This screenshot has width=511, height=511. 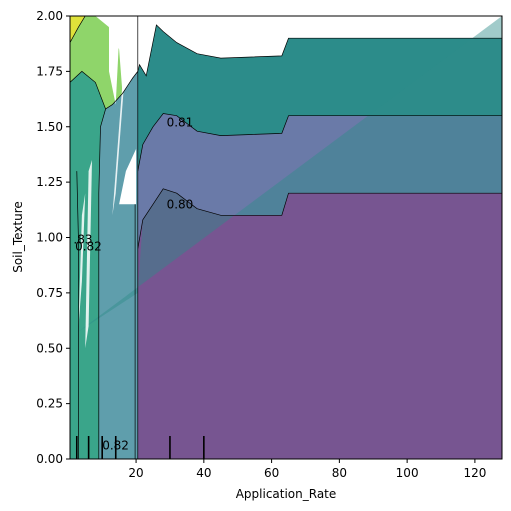 What do you see at coordinates (18, 237) in the screenshot?
I see `y-axis-label: Soil_Texture` at bounding box center [18, 237].